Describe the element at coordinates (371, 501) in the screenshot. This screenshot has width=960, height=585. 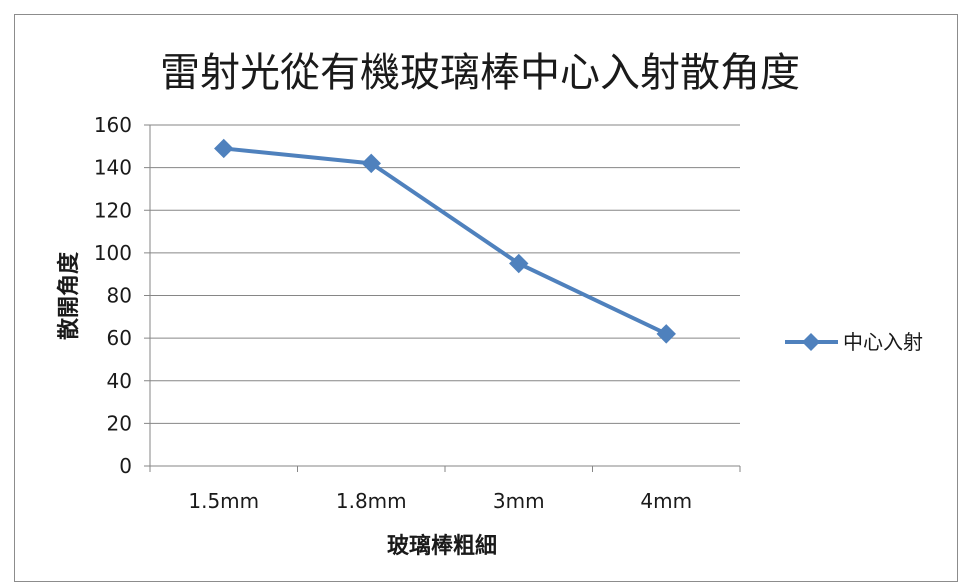
I see `x-tick-label: 1.8mm` at that location.